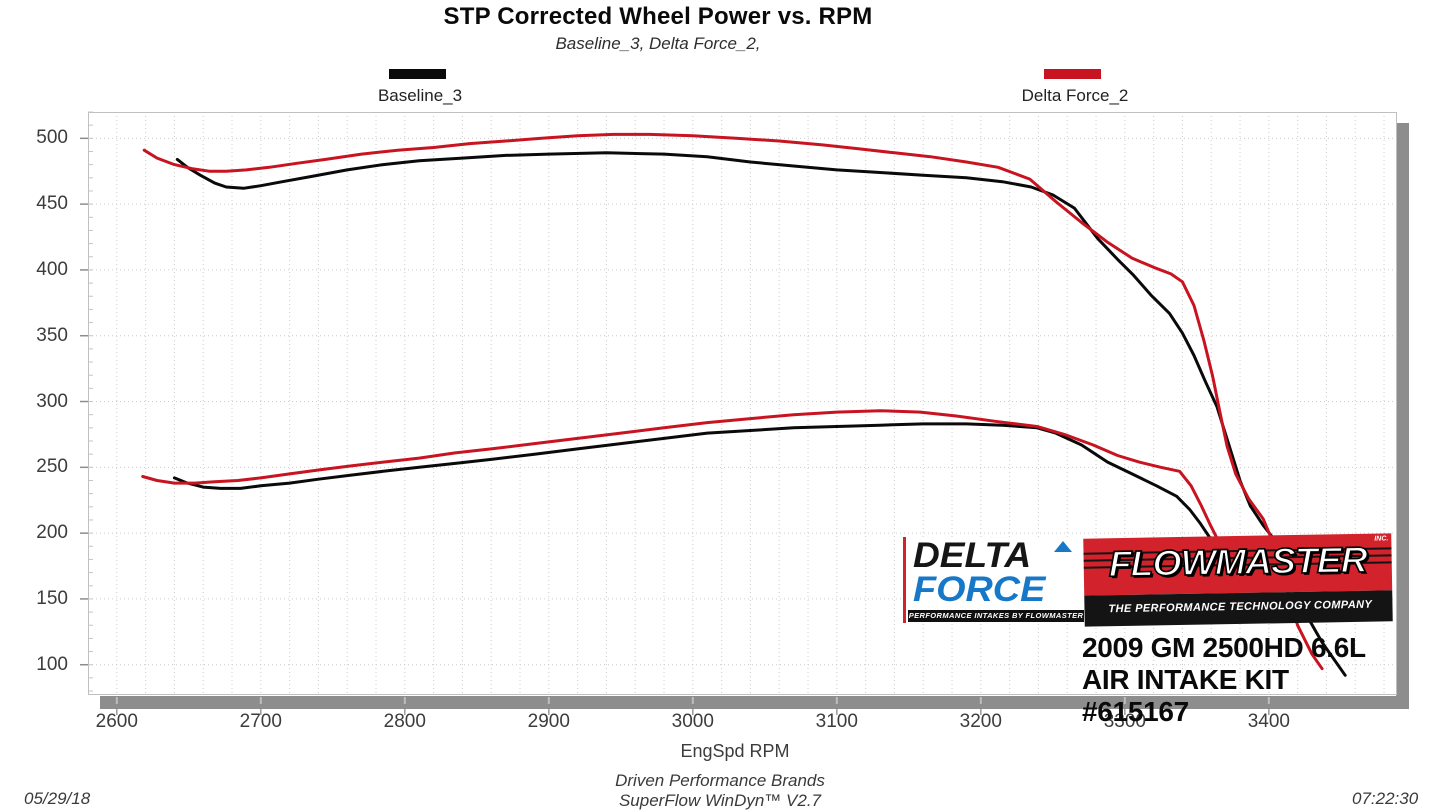 Image resolution: width=1445 pixels, height=812 pixels. I want to click on legend-label-delta-force: Delta Force_2, so click(1075, 95).